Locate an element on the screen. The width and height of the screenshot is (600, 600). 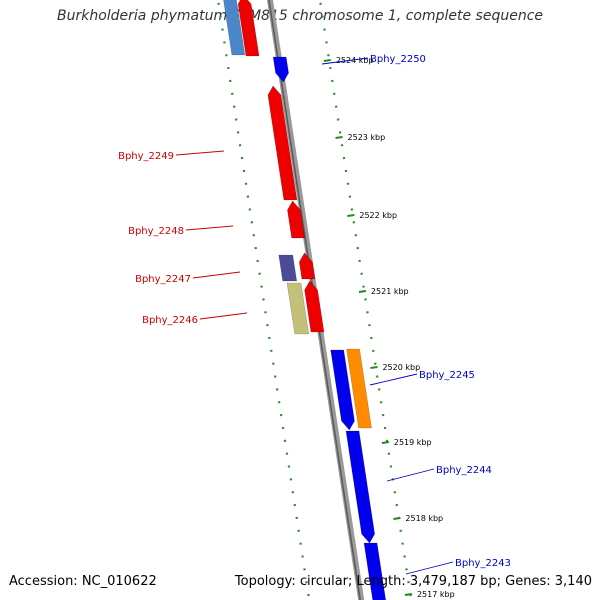
gene-arrow-unlabeled is located at coordinates (248, 28).